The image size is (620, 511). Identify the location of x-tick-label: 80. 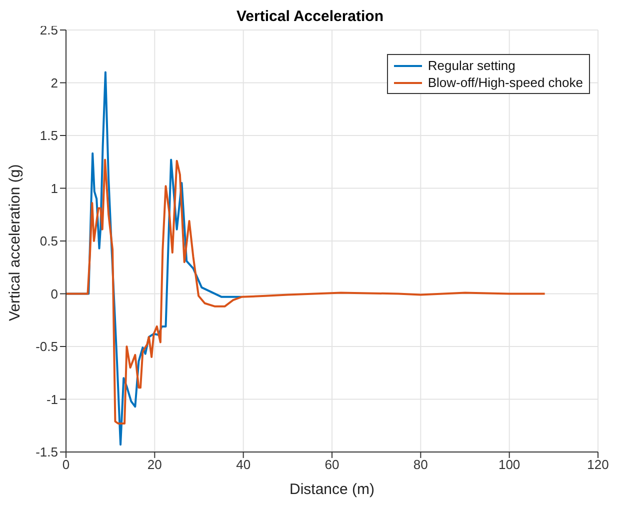
(420, 464).